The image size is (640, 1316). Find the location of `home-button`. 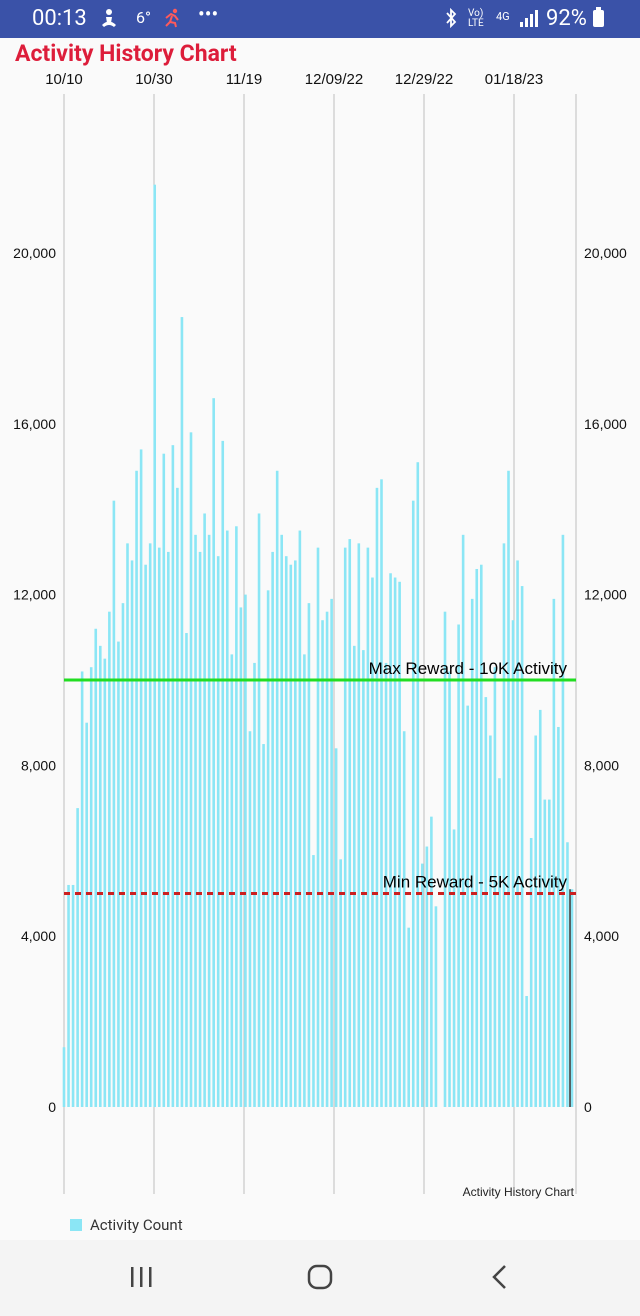

home-button is located at coordinates (320, 1278).